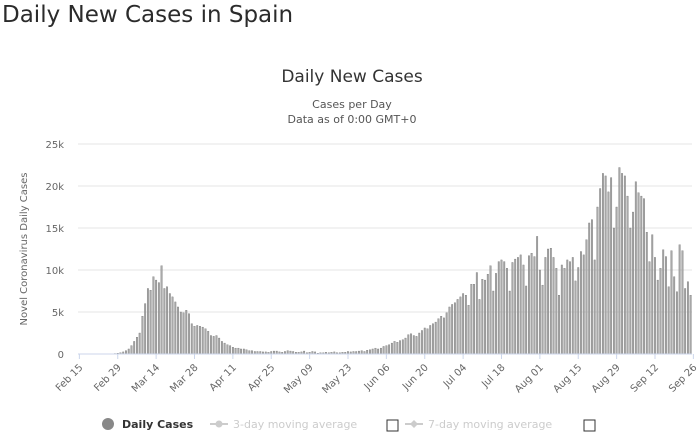  I want to click on legend-marker-3day, so click(219, 424).